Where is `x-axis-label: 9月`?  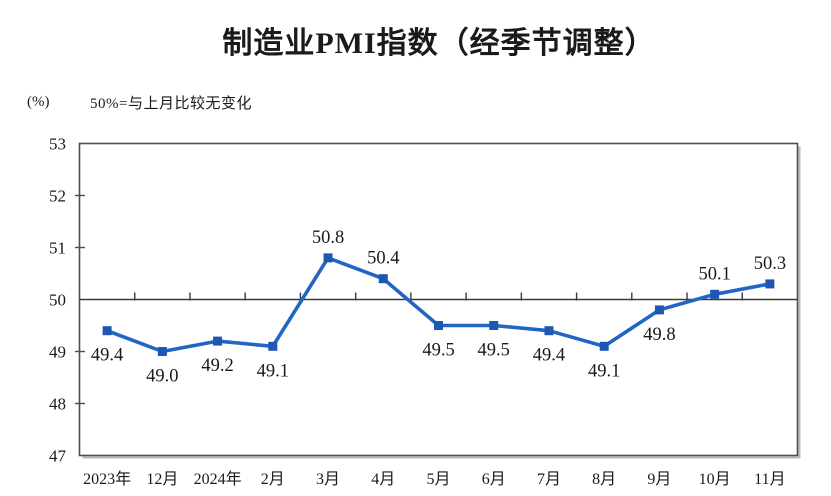
x-axis-label: 9月 is located at coordinates (659, 479).